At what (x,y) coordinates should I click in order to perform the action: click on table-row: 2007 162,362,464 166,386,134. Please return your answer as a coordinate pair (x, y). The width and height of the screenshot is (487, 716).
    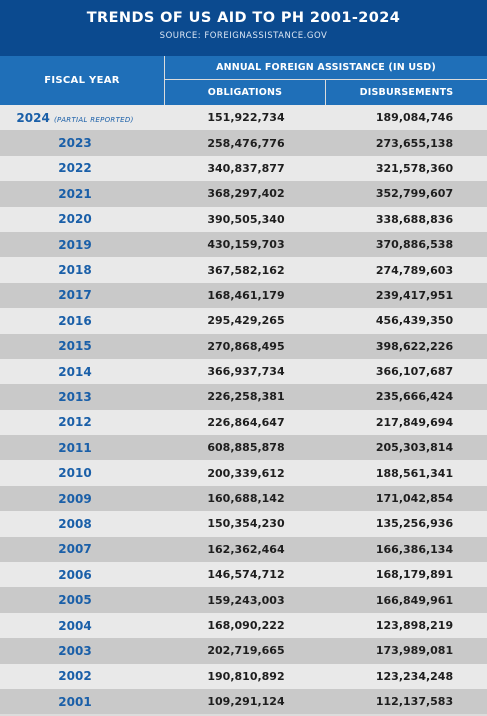
    Looking at the image, I should click on (243, 549).